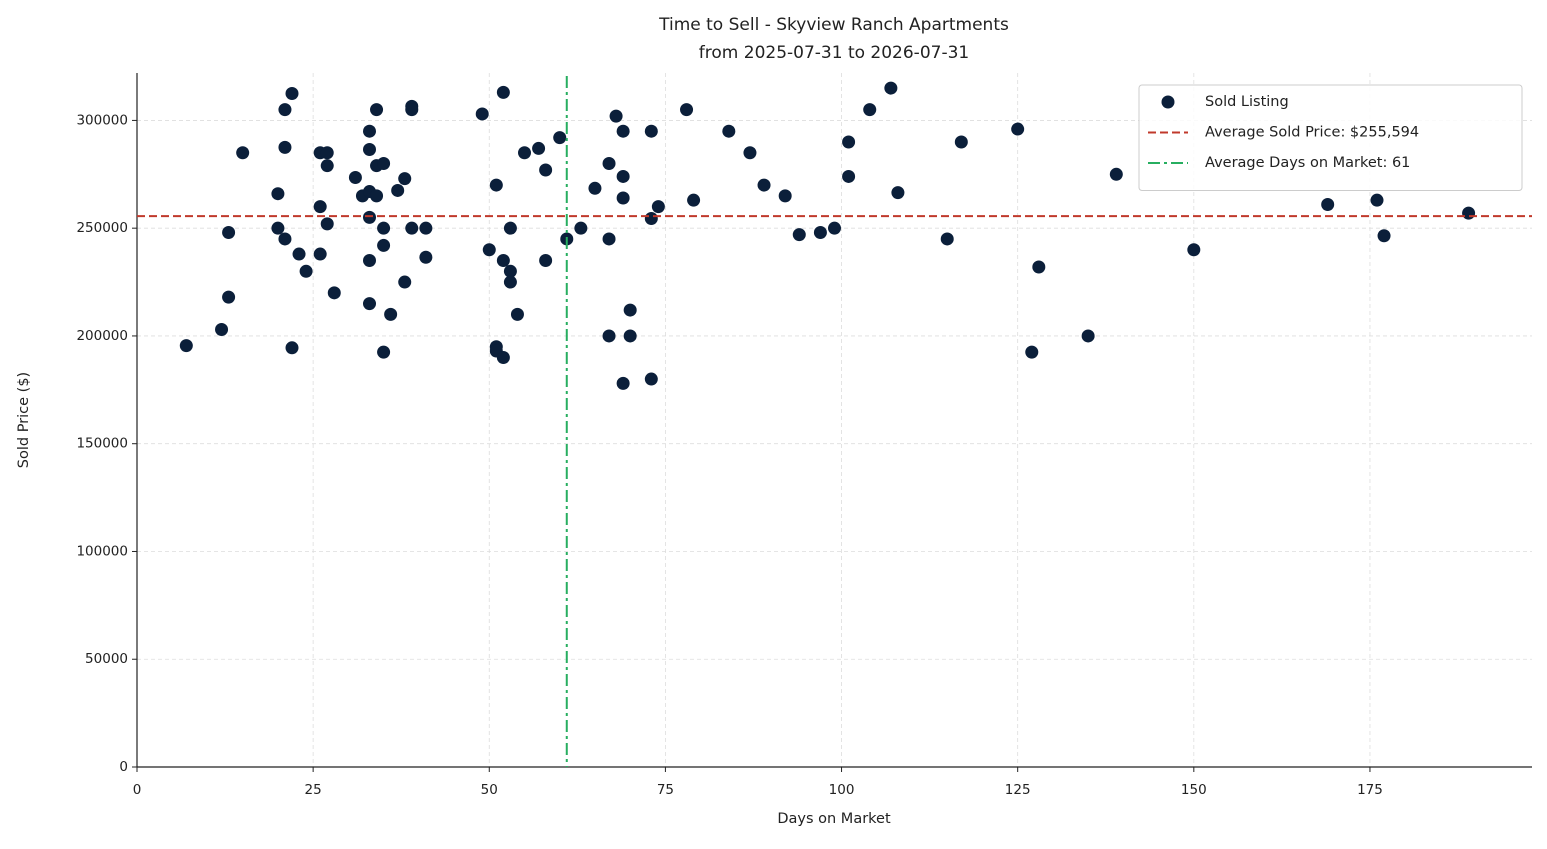 Image resolution: width=1547 pixels, height=849 pixels. Describe the element at coordinates (1194, 790) in the screenshot. I see `x-tick-label: 150` at that location.